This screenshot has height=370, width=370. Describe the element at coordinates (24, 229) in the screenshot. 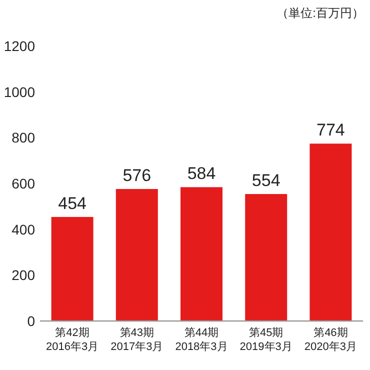

I see `y-tick-label: 400` at that location.